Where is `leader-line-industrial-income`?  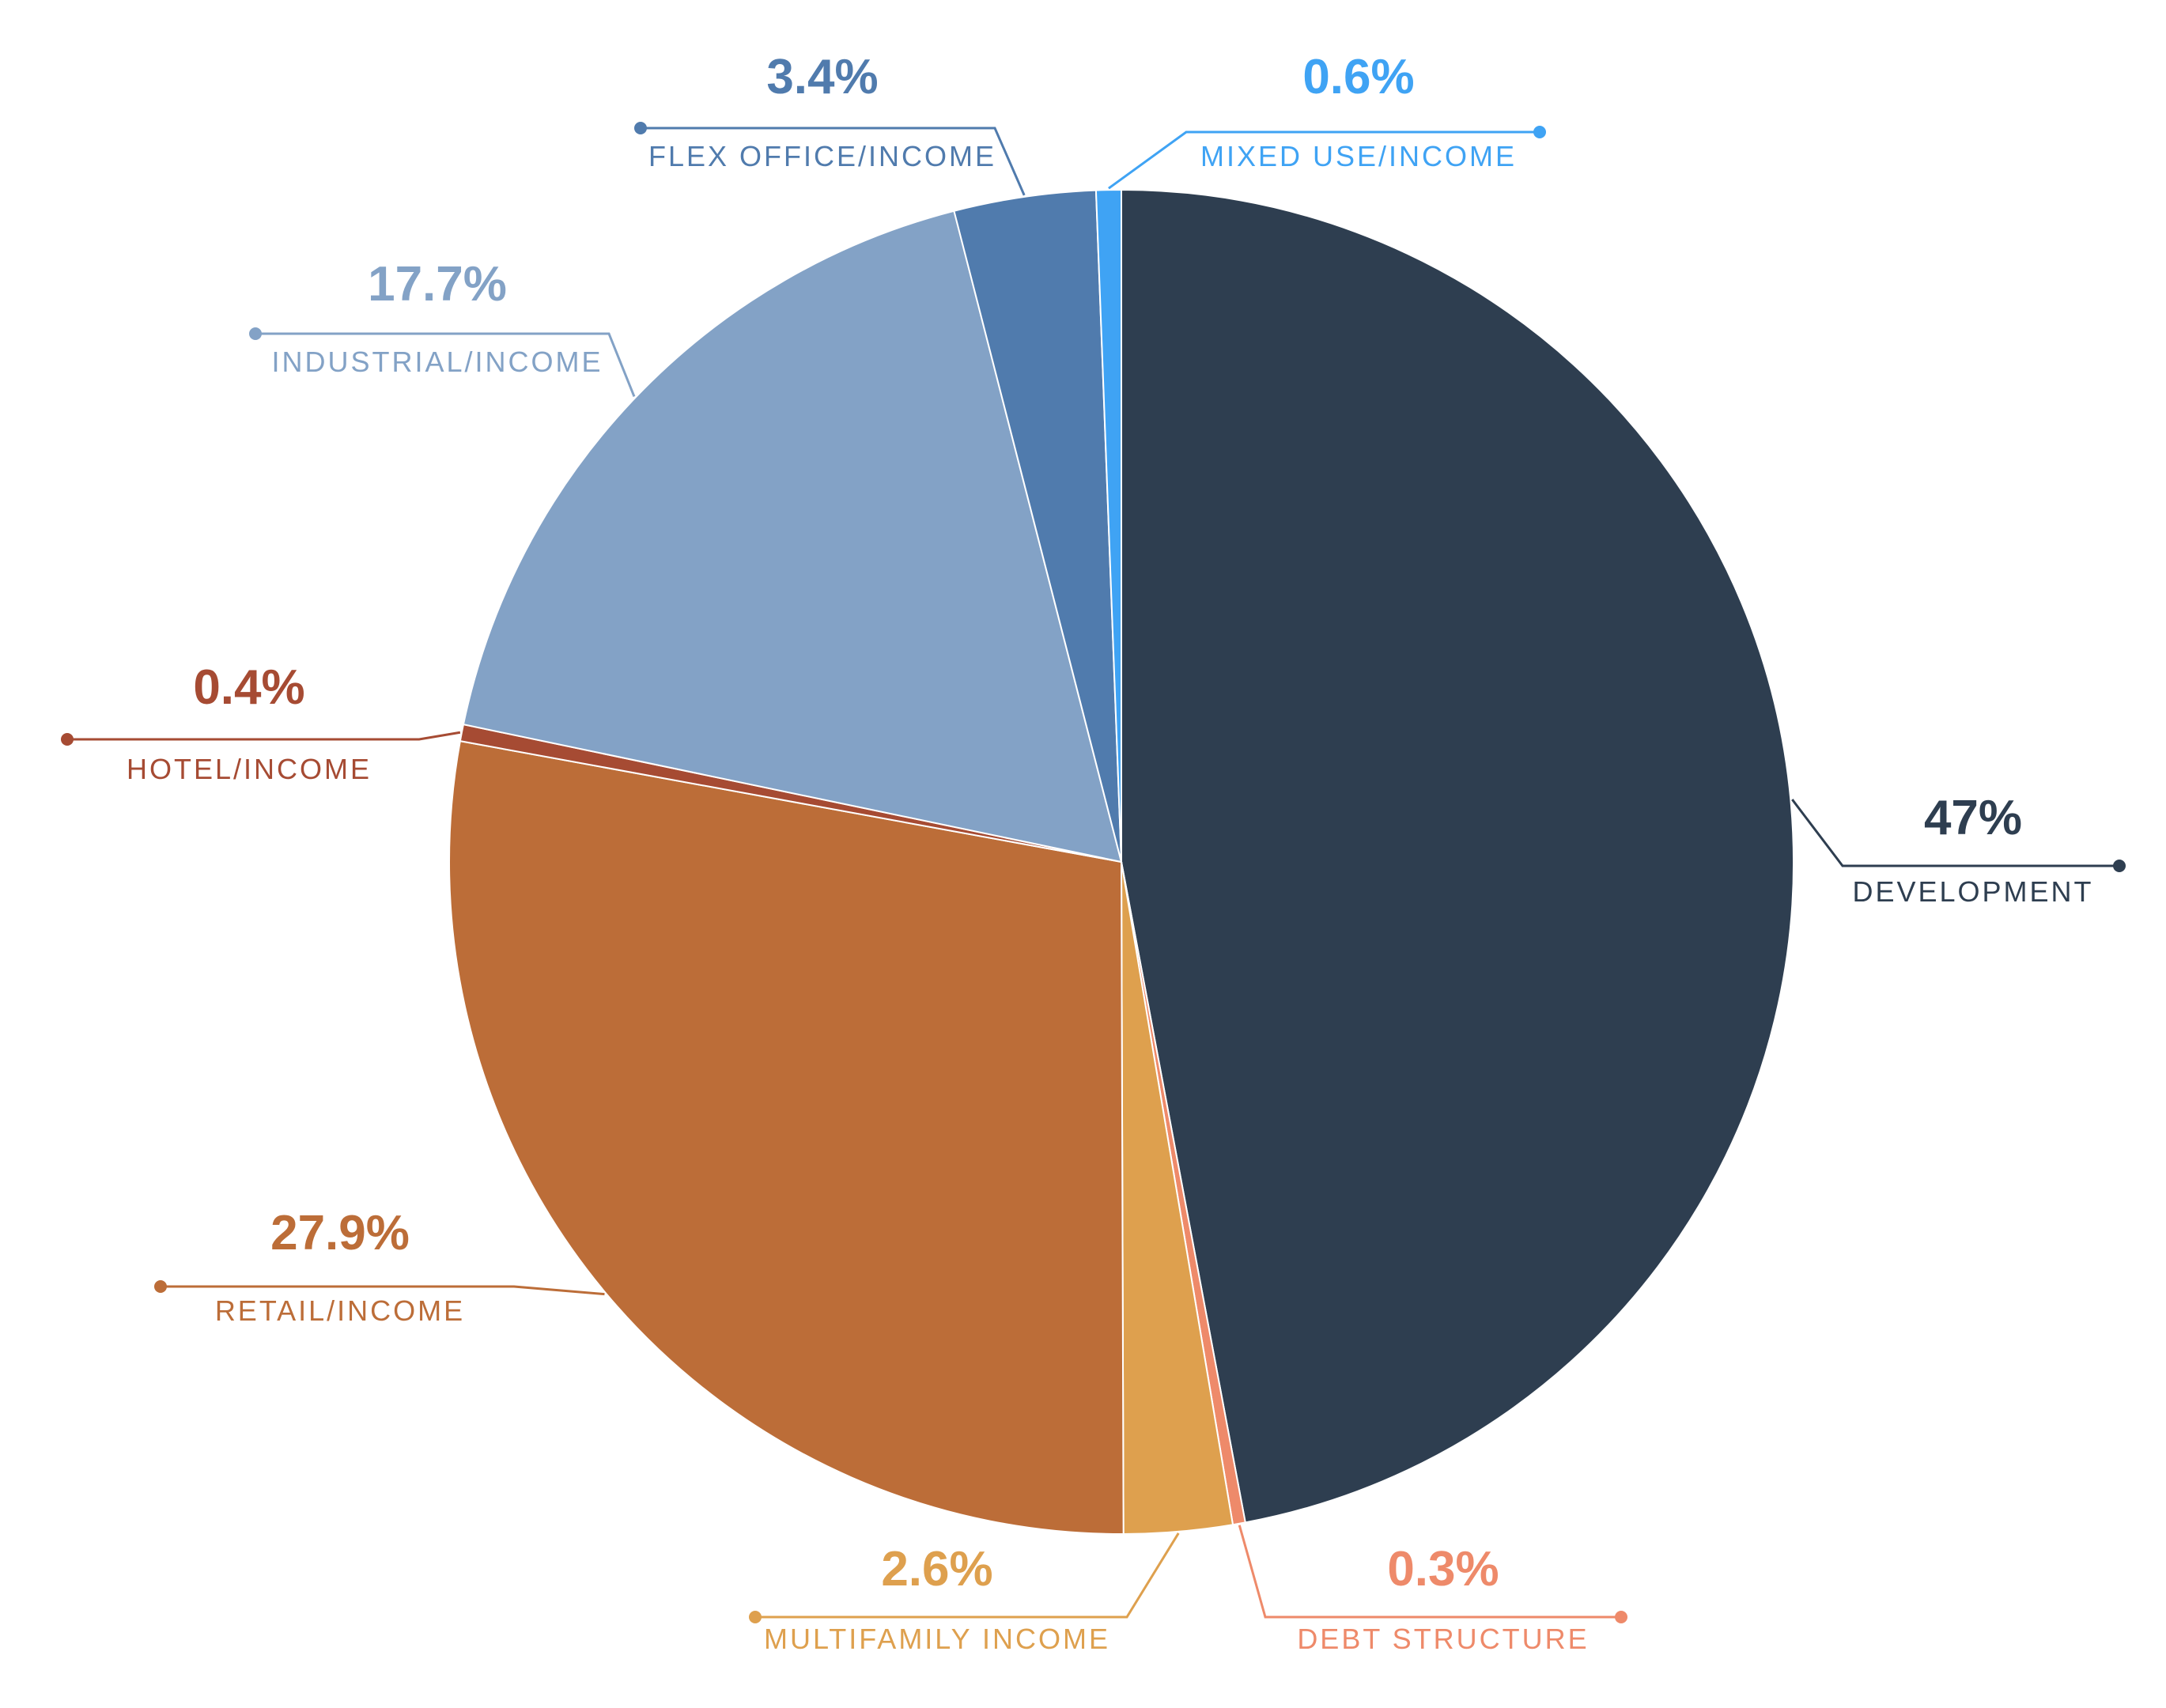
leader-line-industrial-income is located at coordinates (445, 364).